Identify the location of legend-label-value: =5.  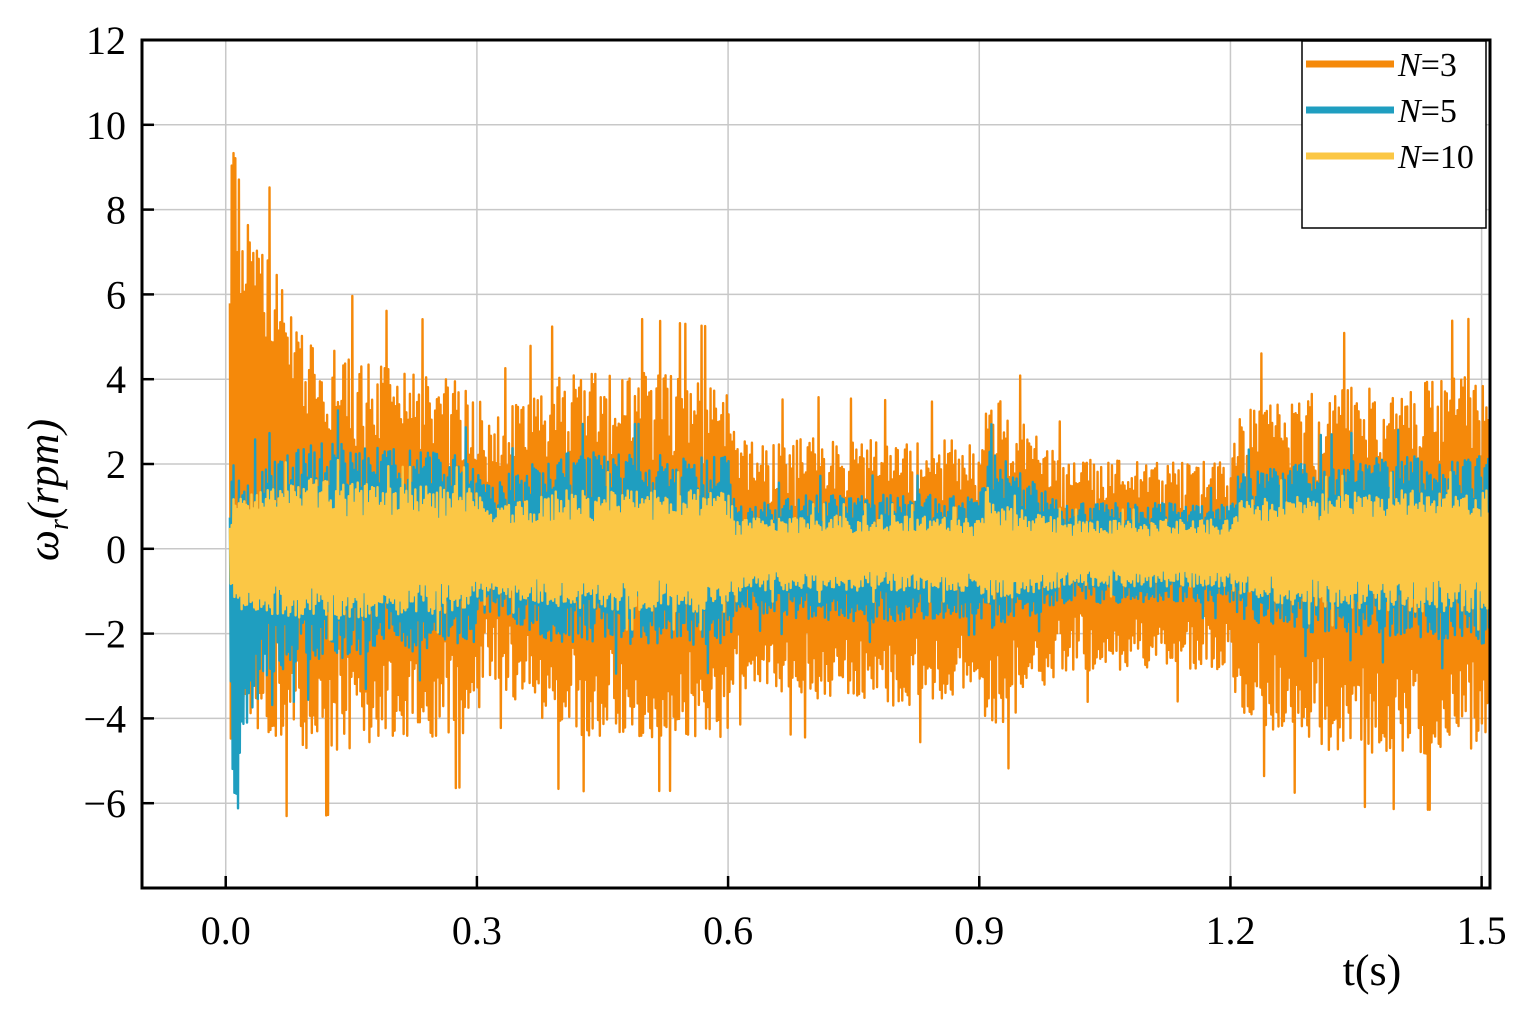
(1439, 111).